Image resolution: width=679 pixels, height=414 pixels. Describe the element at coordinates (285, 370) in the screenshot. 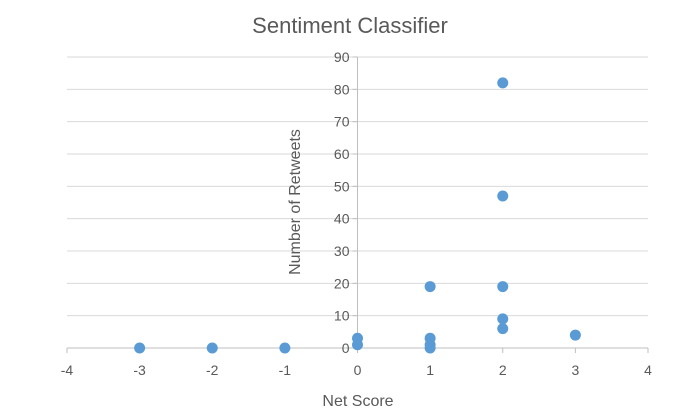

I see `x-tick-label: -1` at that location.